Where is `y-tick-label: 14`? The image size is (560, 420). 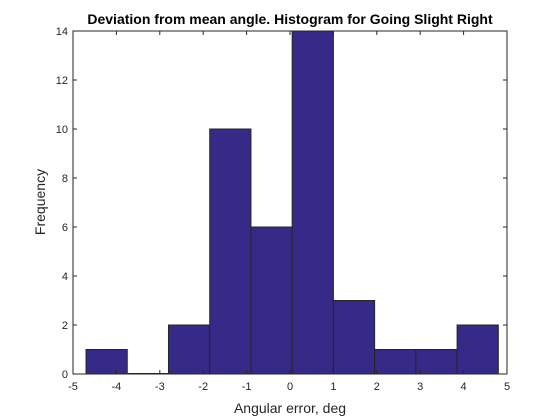 y-tick-label: 14 is located at coordinates (62, 32).